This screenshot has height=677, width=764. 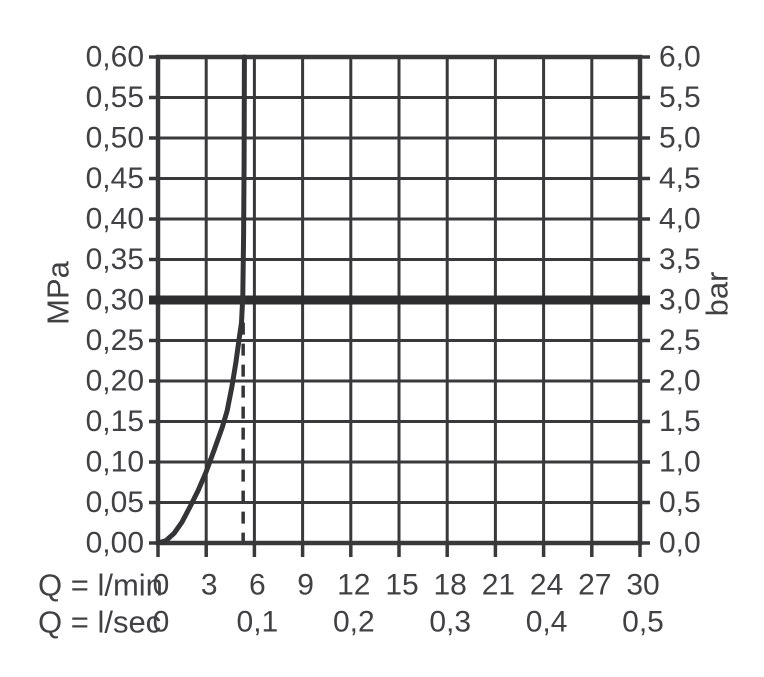 I want to click on y-axis-left-unit-label: MPa, so click(x=58, y=292).